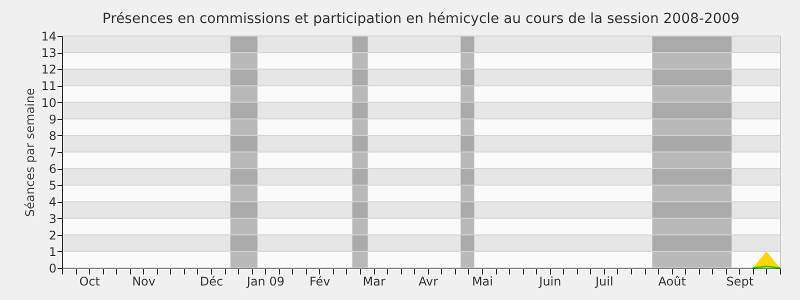  What do you see at coordinates (52, 135) in the screenshot?
I see `y-tick-label: 8` at bounding box center [52, 135].